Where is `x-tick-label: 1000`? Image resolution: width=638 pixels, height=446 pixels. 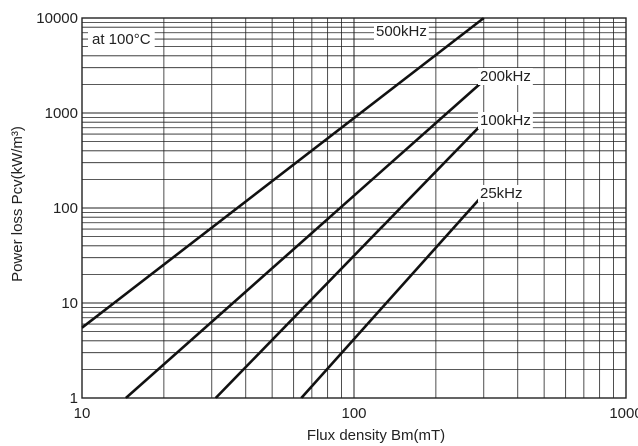 x-tick-label: 1000 is located at coordinates (623, 413).